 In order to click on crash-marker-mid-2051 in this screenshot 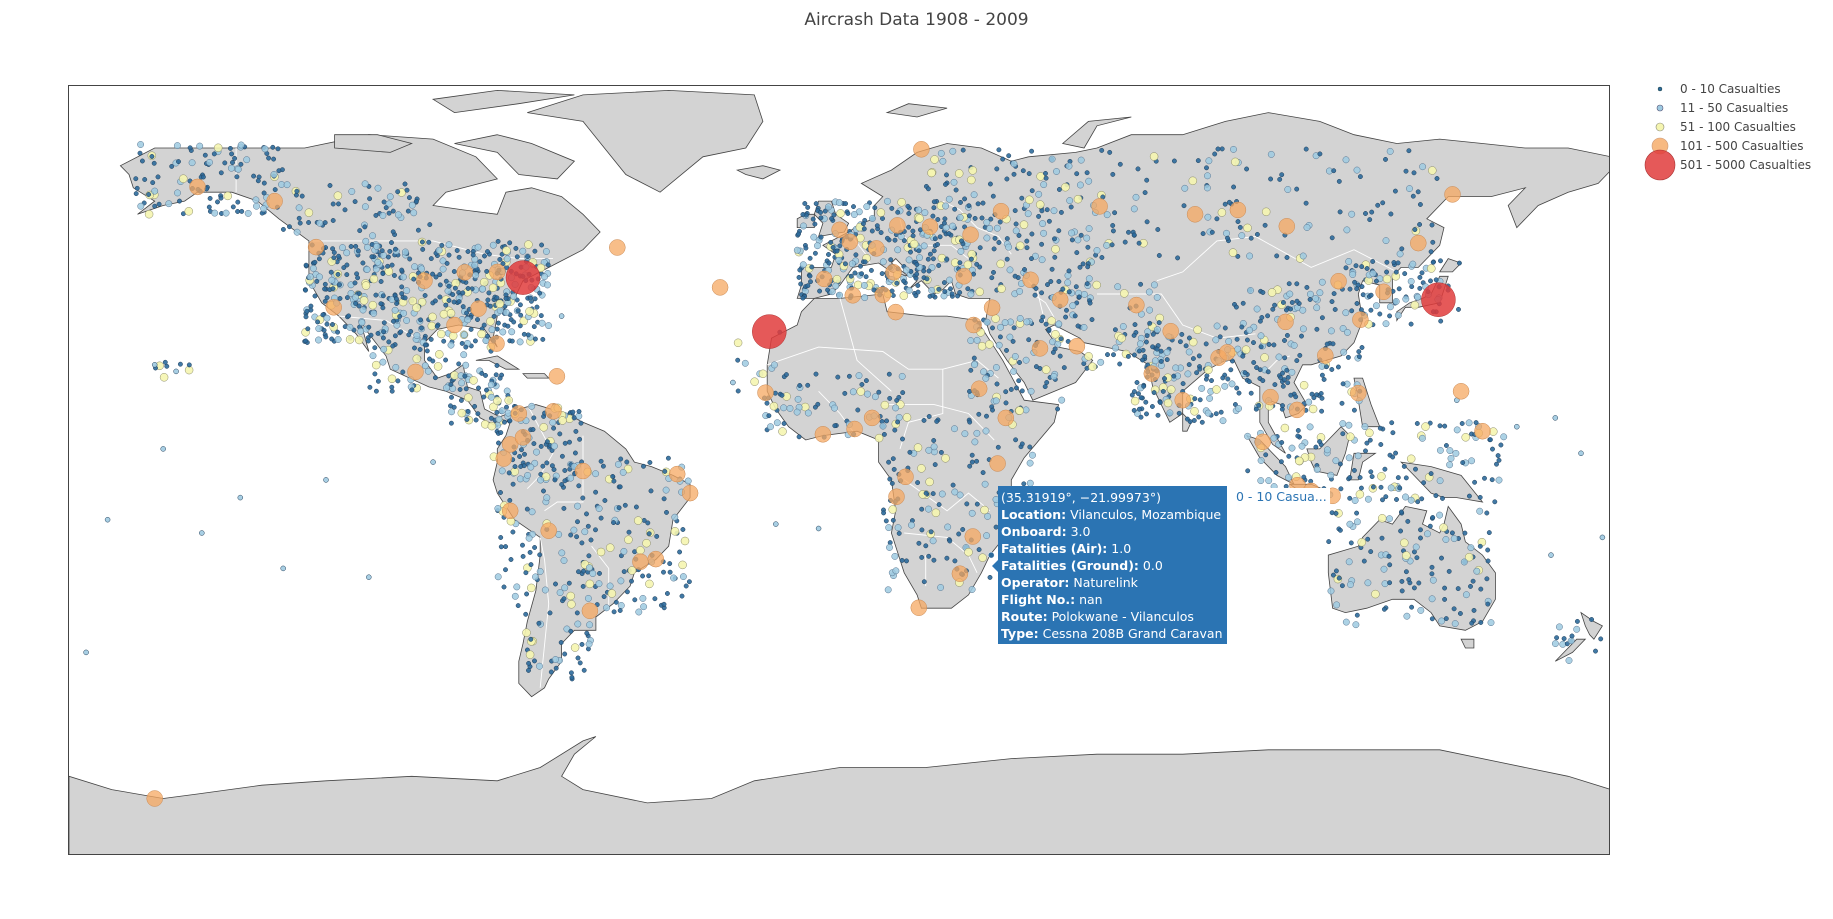, I will do `click(1124, 293)`.